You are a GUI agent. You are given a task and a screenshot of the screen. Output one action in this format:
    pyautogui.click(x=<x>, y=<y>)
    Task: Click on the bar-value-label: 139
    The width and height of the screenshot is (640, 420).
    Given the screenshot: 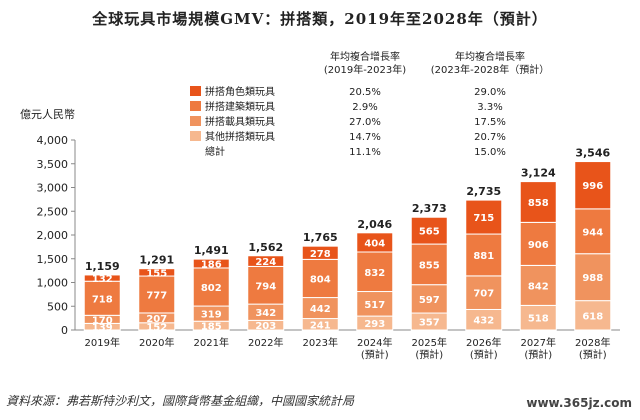 What is the action you would take?
    pyautogui.click(x=102, y=328)
    